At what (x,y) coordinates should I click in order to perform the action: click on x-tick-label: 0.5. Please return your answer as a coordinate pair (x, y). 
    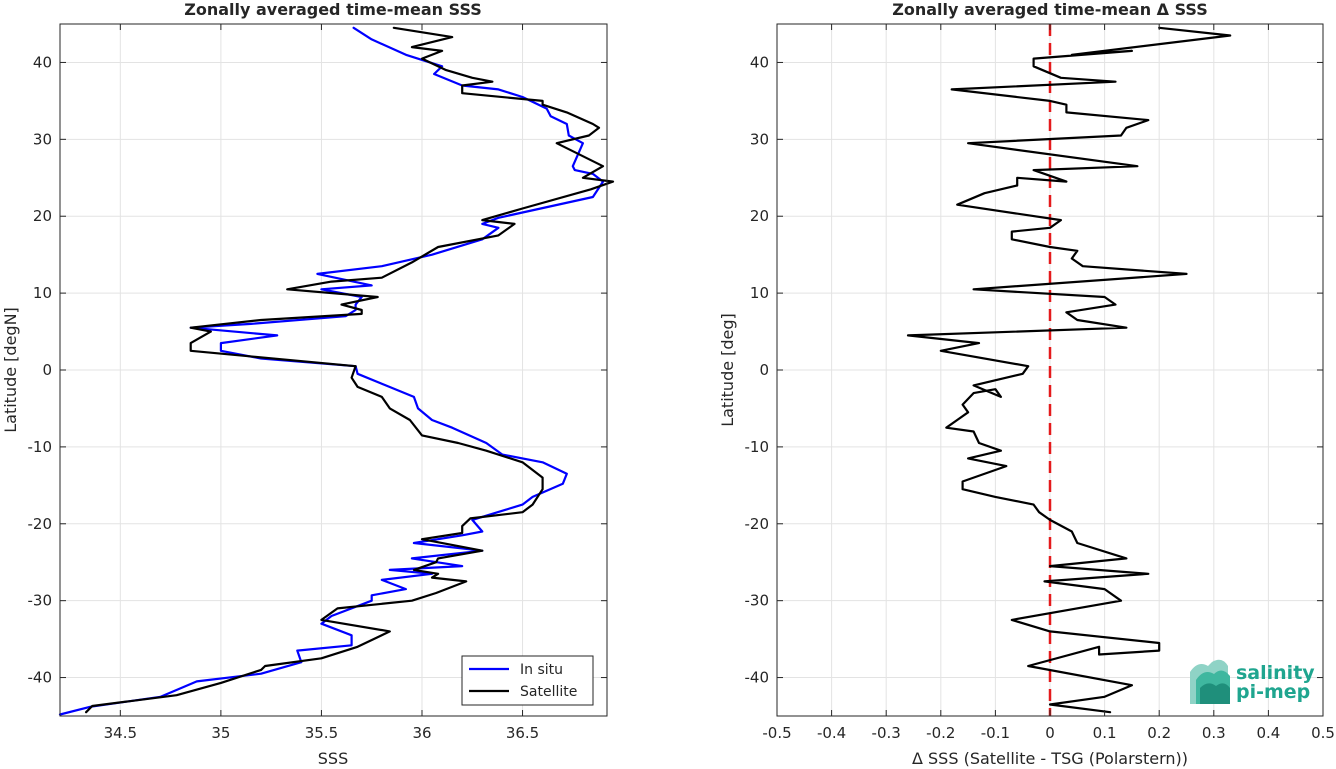
    Looking at the image, I should click on (1323, 733).